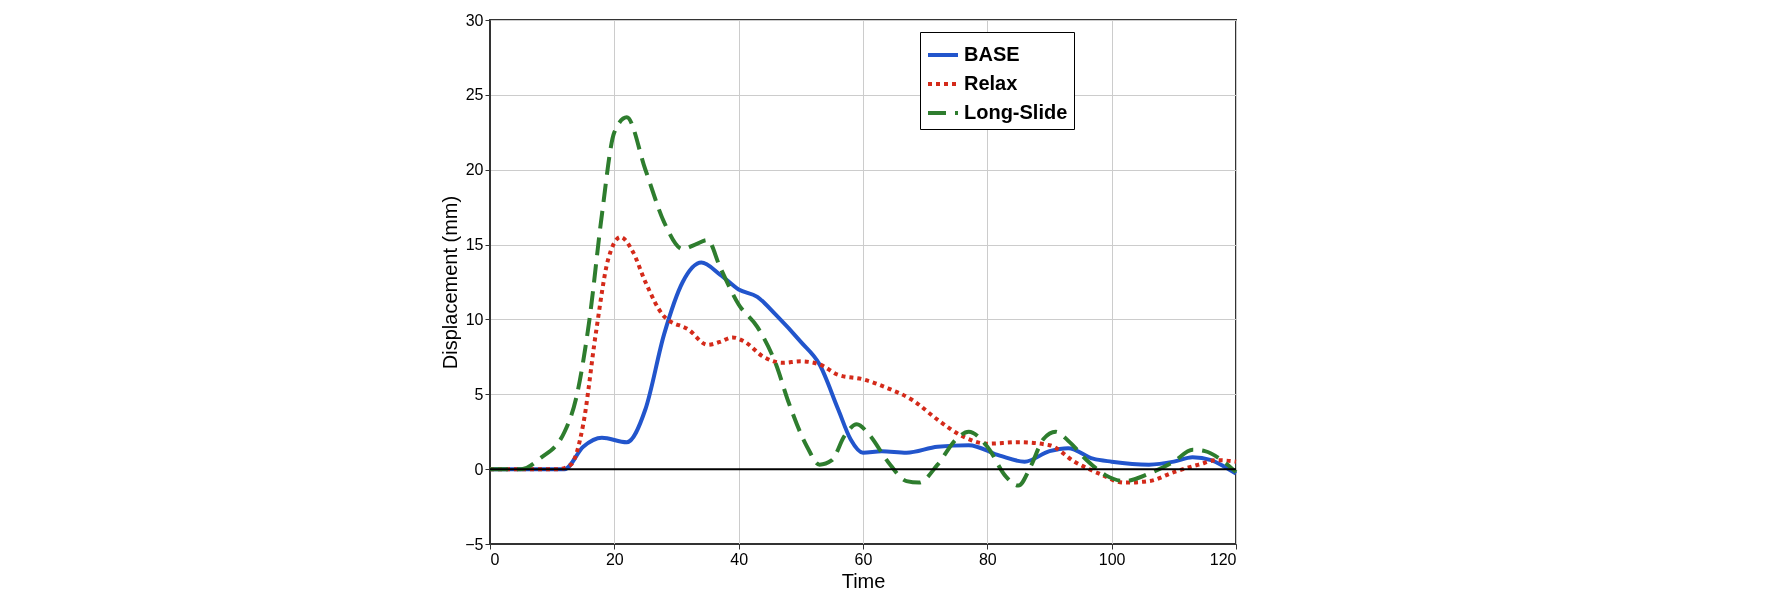 The image size is (1772, 600). Describe the element at coordinates (474, 544) in the screenshot. I see `y-tick-label: −5` at that location.